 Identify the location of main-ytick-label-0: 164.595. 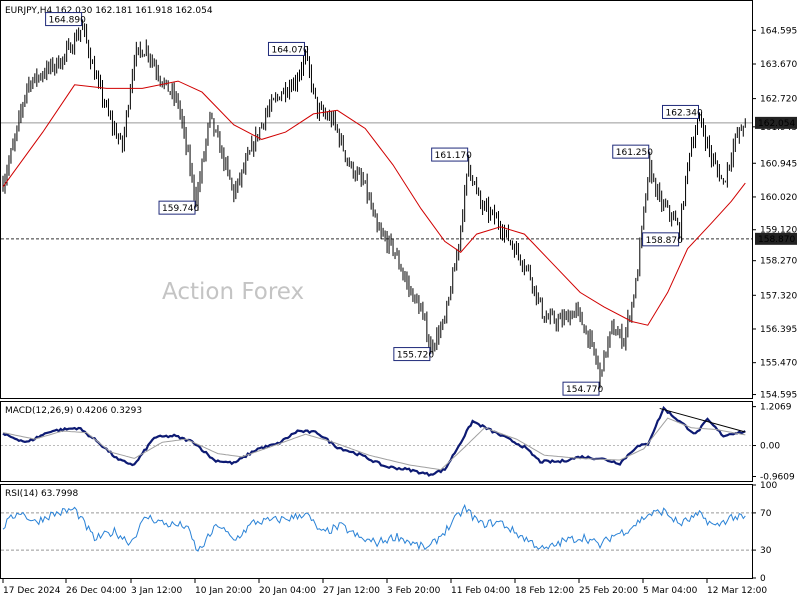
(778, 31).